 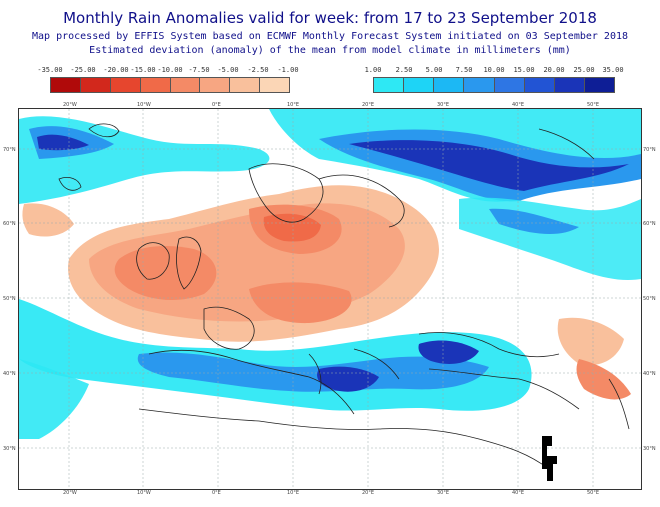 What do you see at coordinates (63, 142) in the screenshot?
I see `positive-anomaly-area-north-atlantic-core` at bounding box center [63, 142].